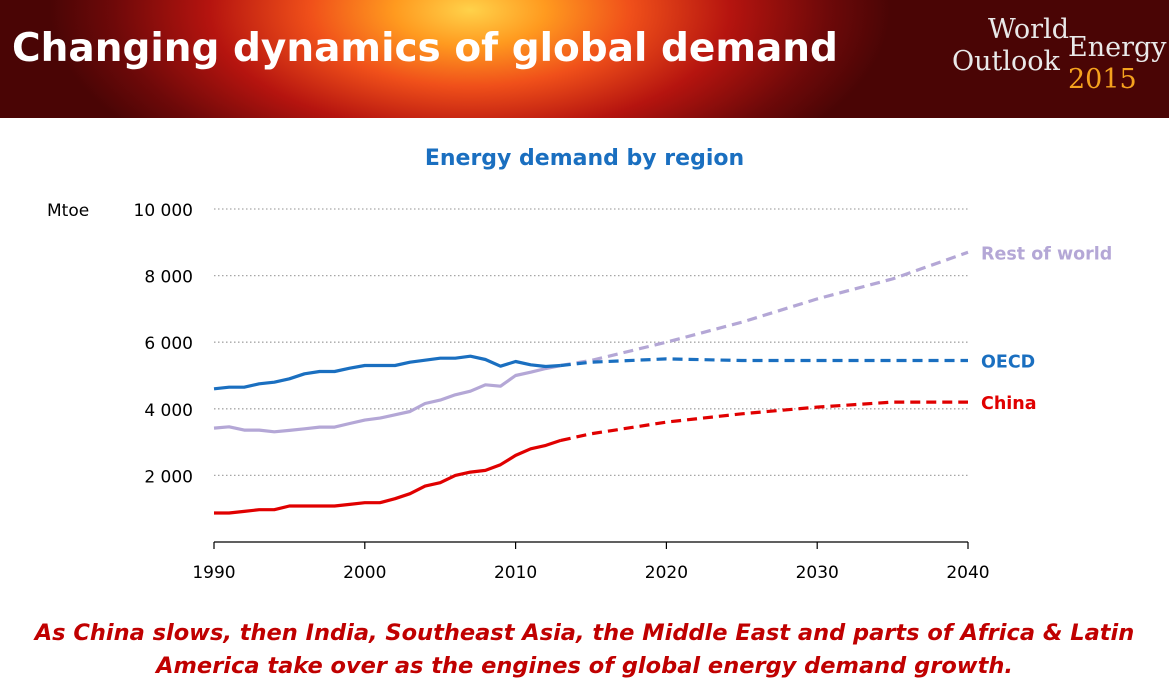 The height and width of the screenshot is (693, 1169). I want to click on series-china-historical, so click(388, 476).